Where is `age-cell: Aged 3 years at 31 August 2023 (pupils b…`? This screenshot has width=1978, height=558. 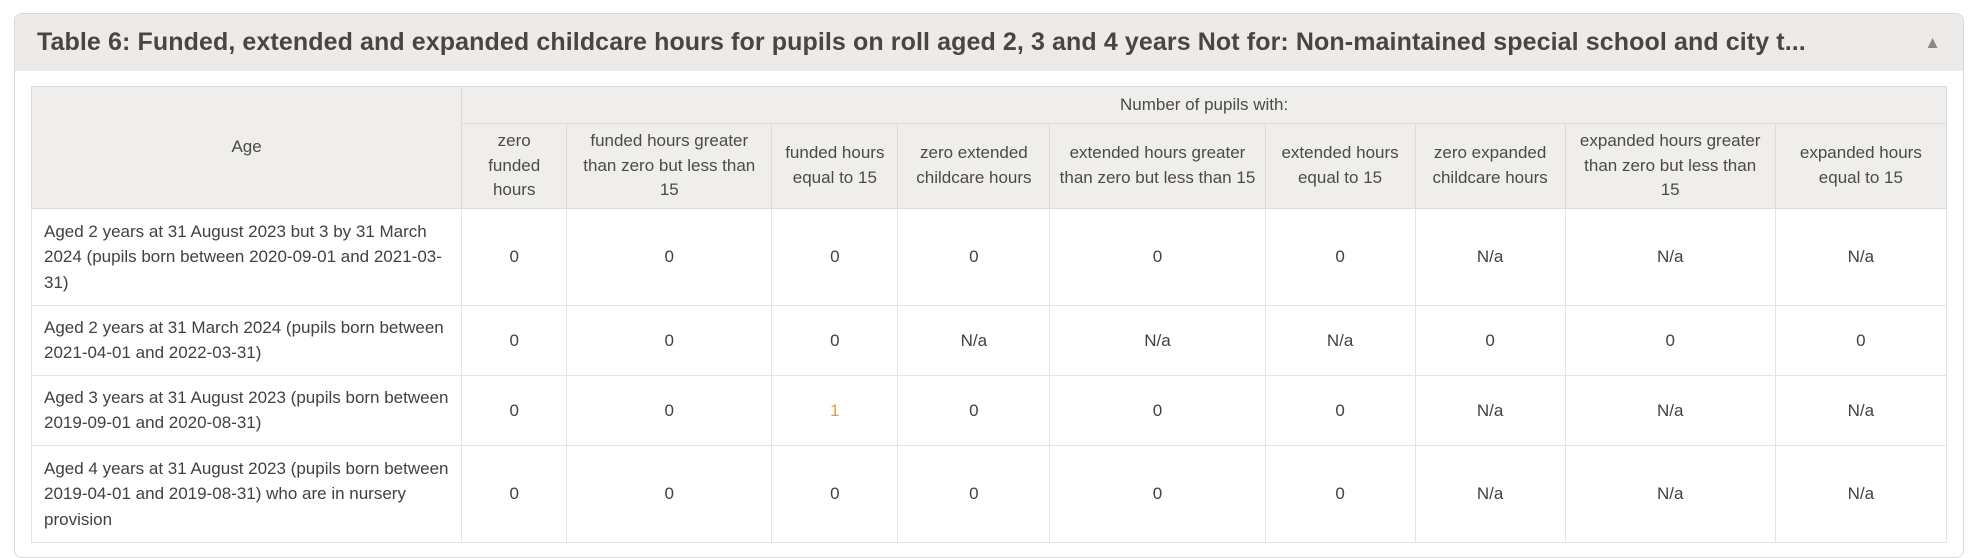 age-cell: Aged 3 years at 31 August 2023 (pupils b… is located at coordinates (246, 410).